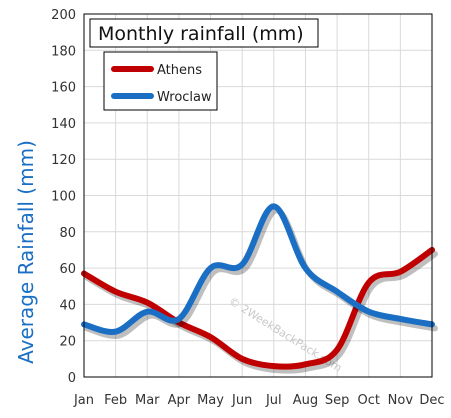 The image size is (451, 418). What do you see at coordinates (160, 81) in the screenshot?
I see `legend: Athens Wroclaw` at bounding box center [160, 81].